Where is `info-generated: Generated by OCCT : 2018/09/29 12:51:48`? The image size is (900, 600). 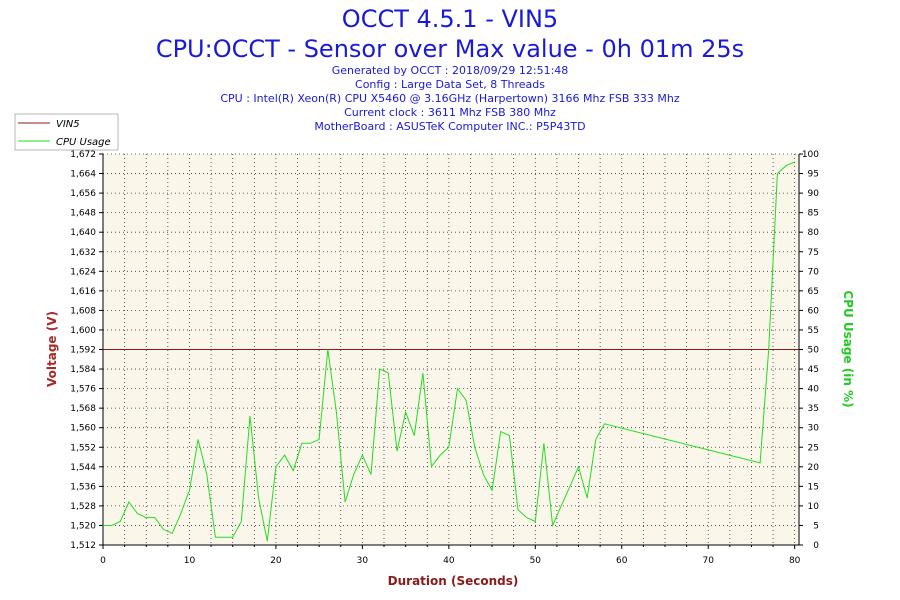
info-generated: Generated by OCCT : 2018/09/29 12:51:48 is located at coordinates (450, 70).